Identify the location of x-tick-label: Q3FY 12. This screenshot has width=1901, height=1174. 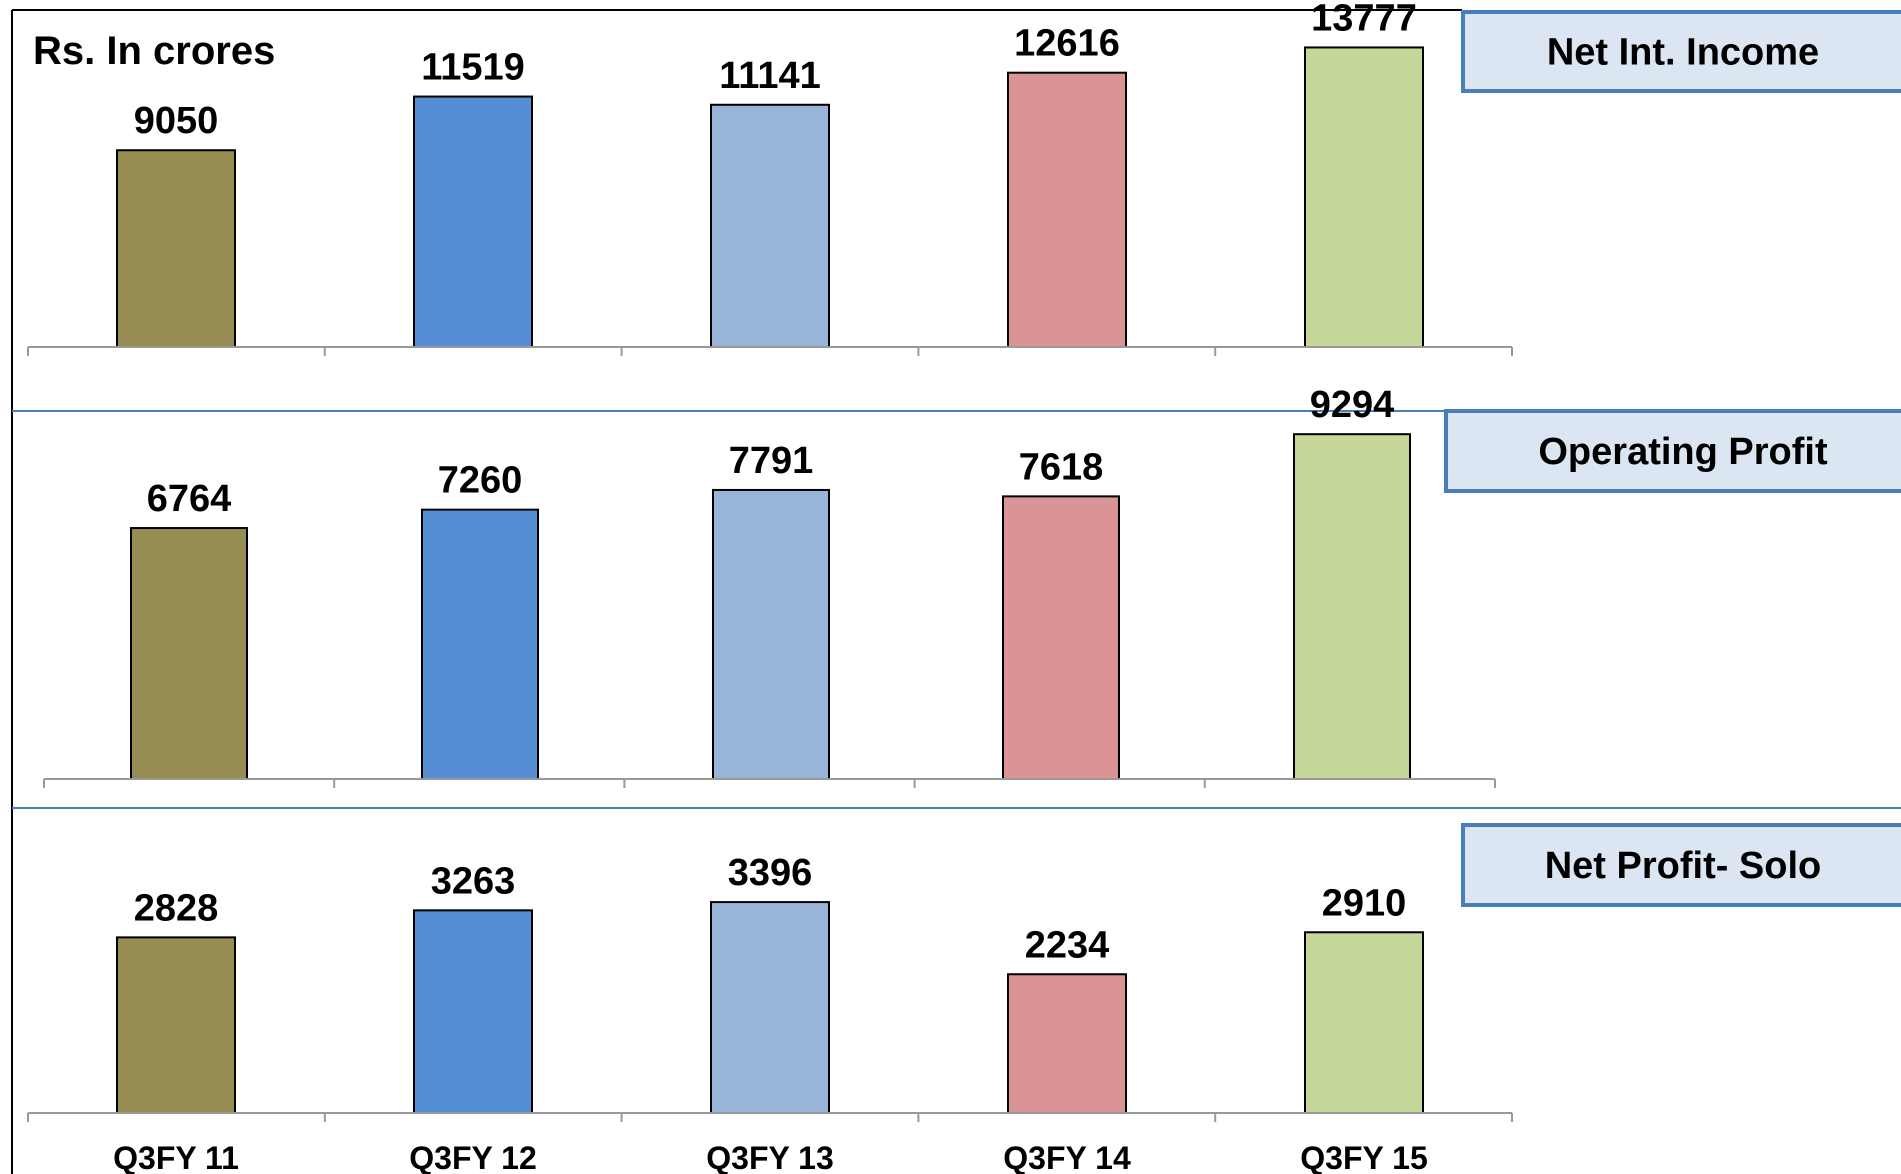
(472, 1157).